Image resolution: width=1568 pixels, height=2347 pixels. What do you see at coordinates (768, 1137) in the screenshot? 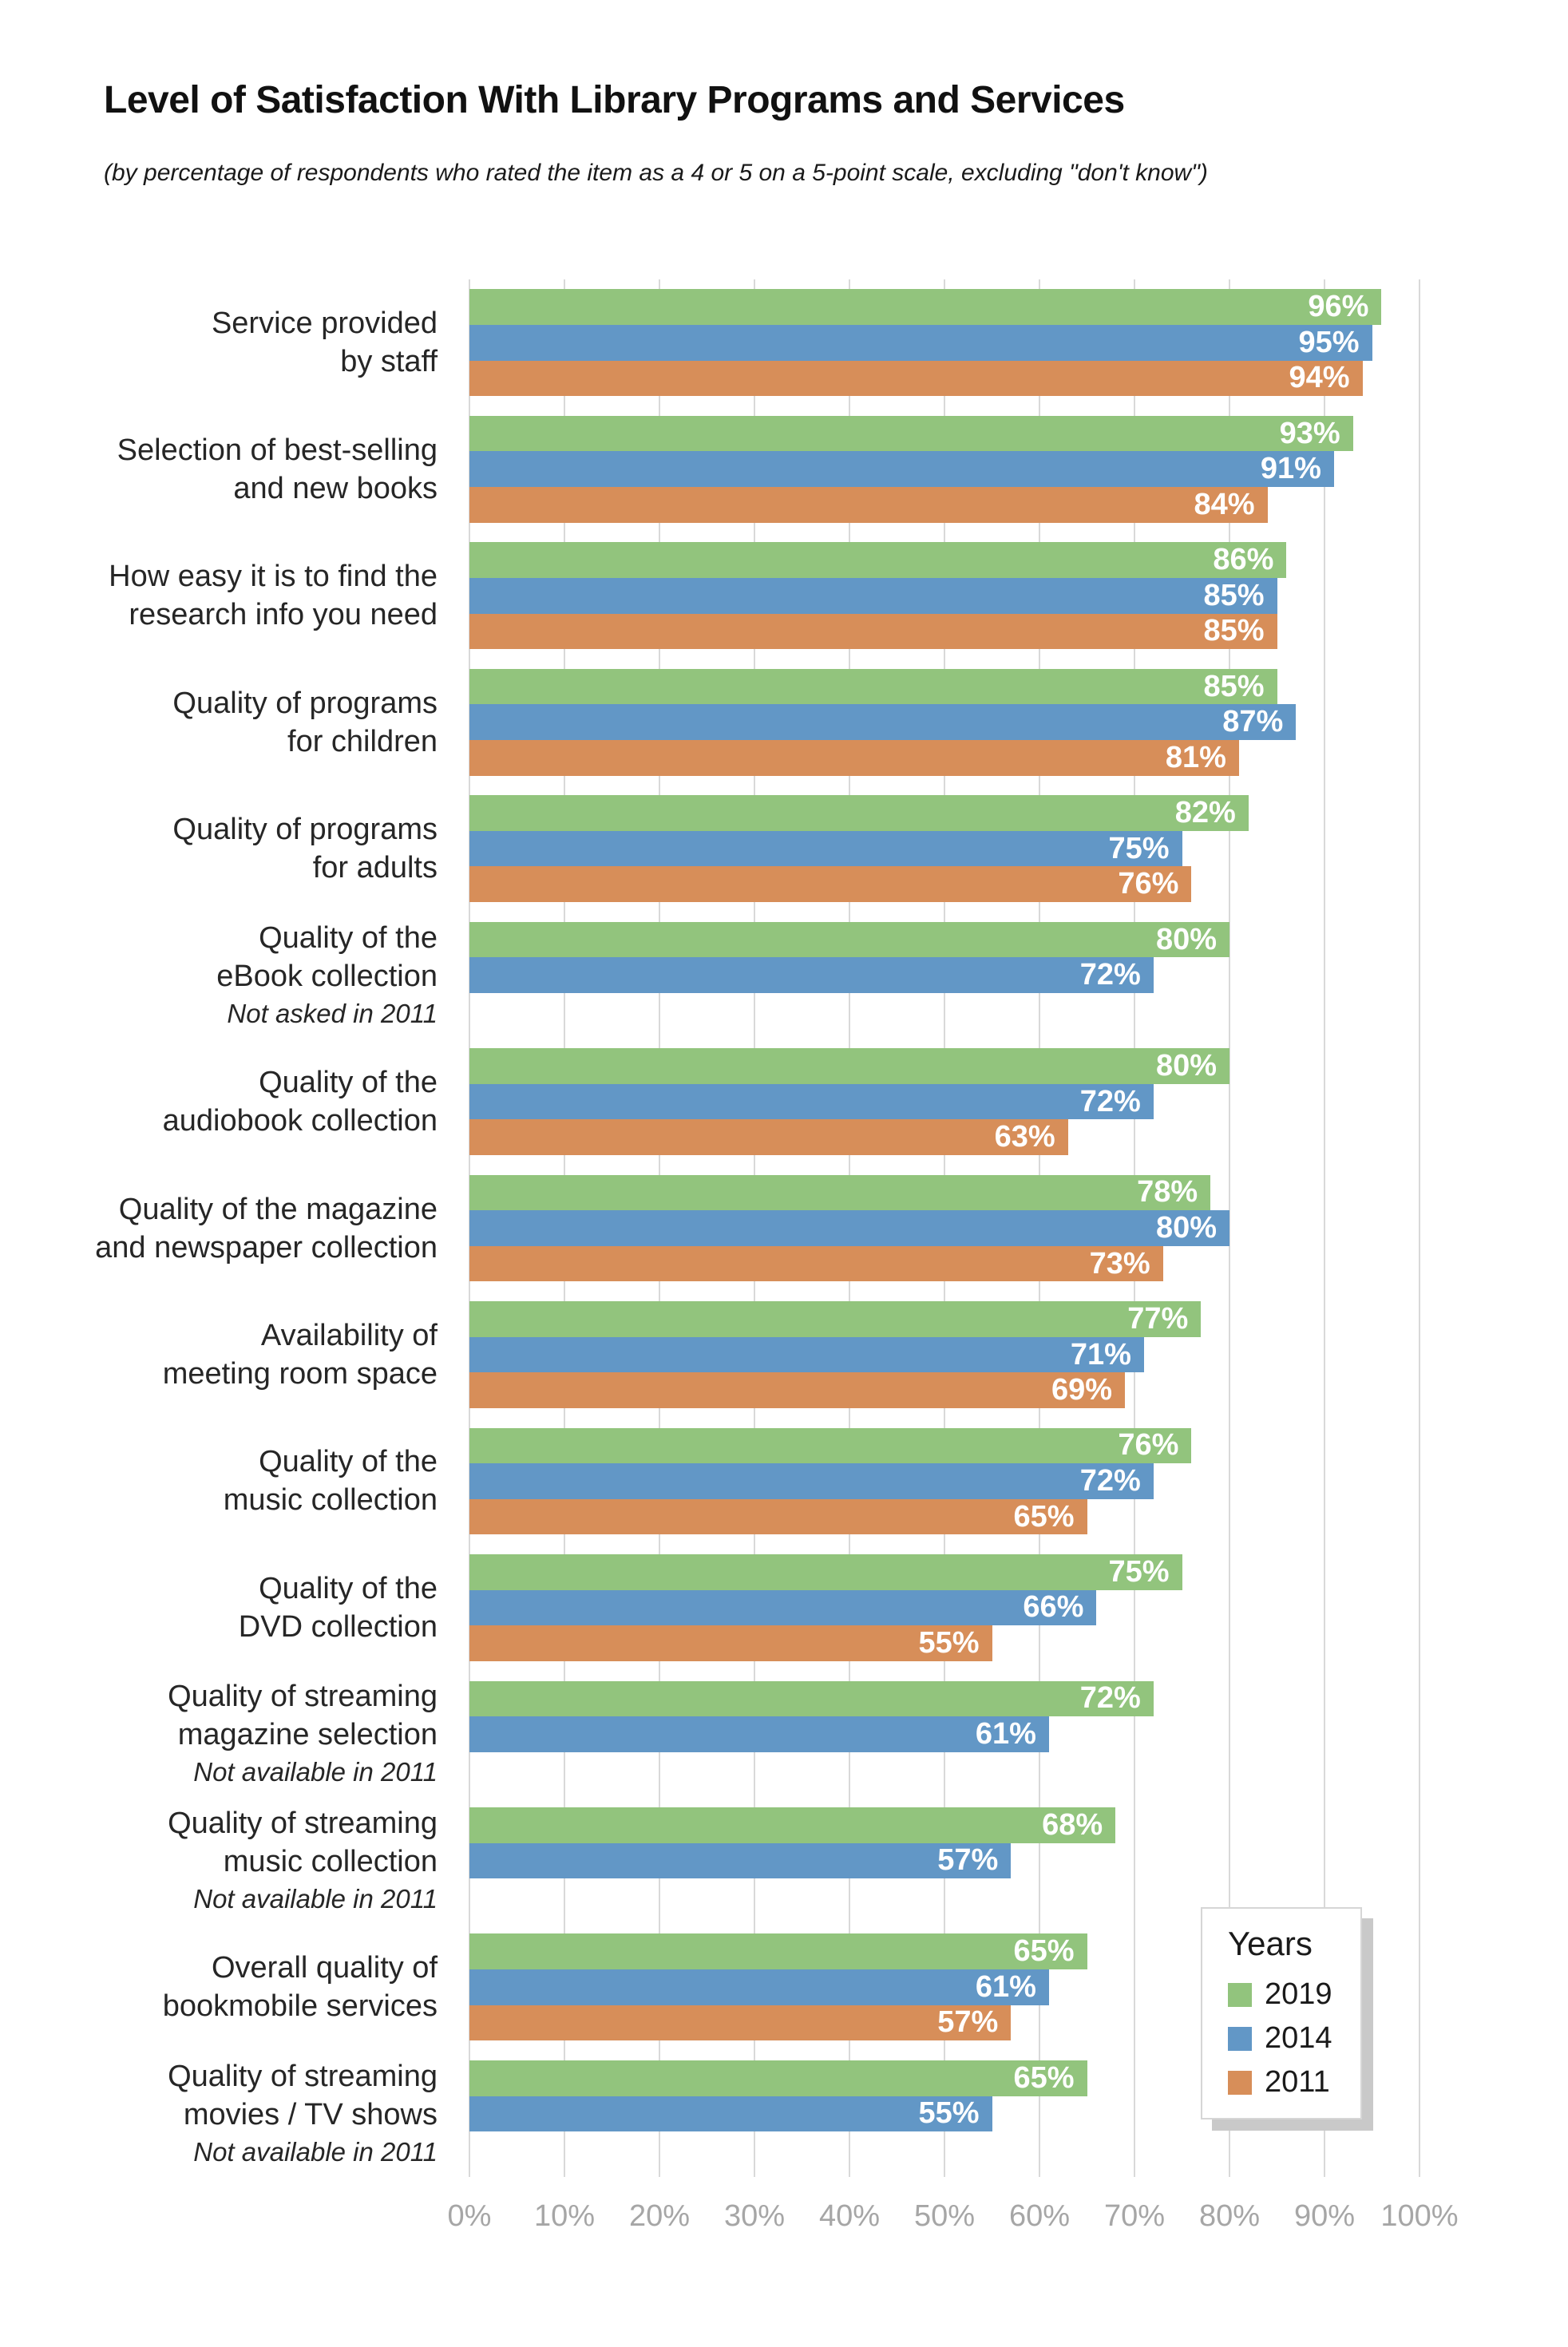
I see `bar-2011: 63%` at bounding box center [768, 1137].